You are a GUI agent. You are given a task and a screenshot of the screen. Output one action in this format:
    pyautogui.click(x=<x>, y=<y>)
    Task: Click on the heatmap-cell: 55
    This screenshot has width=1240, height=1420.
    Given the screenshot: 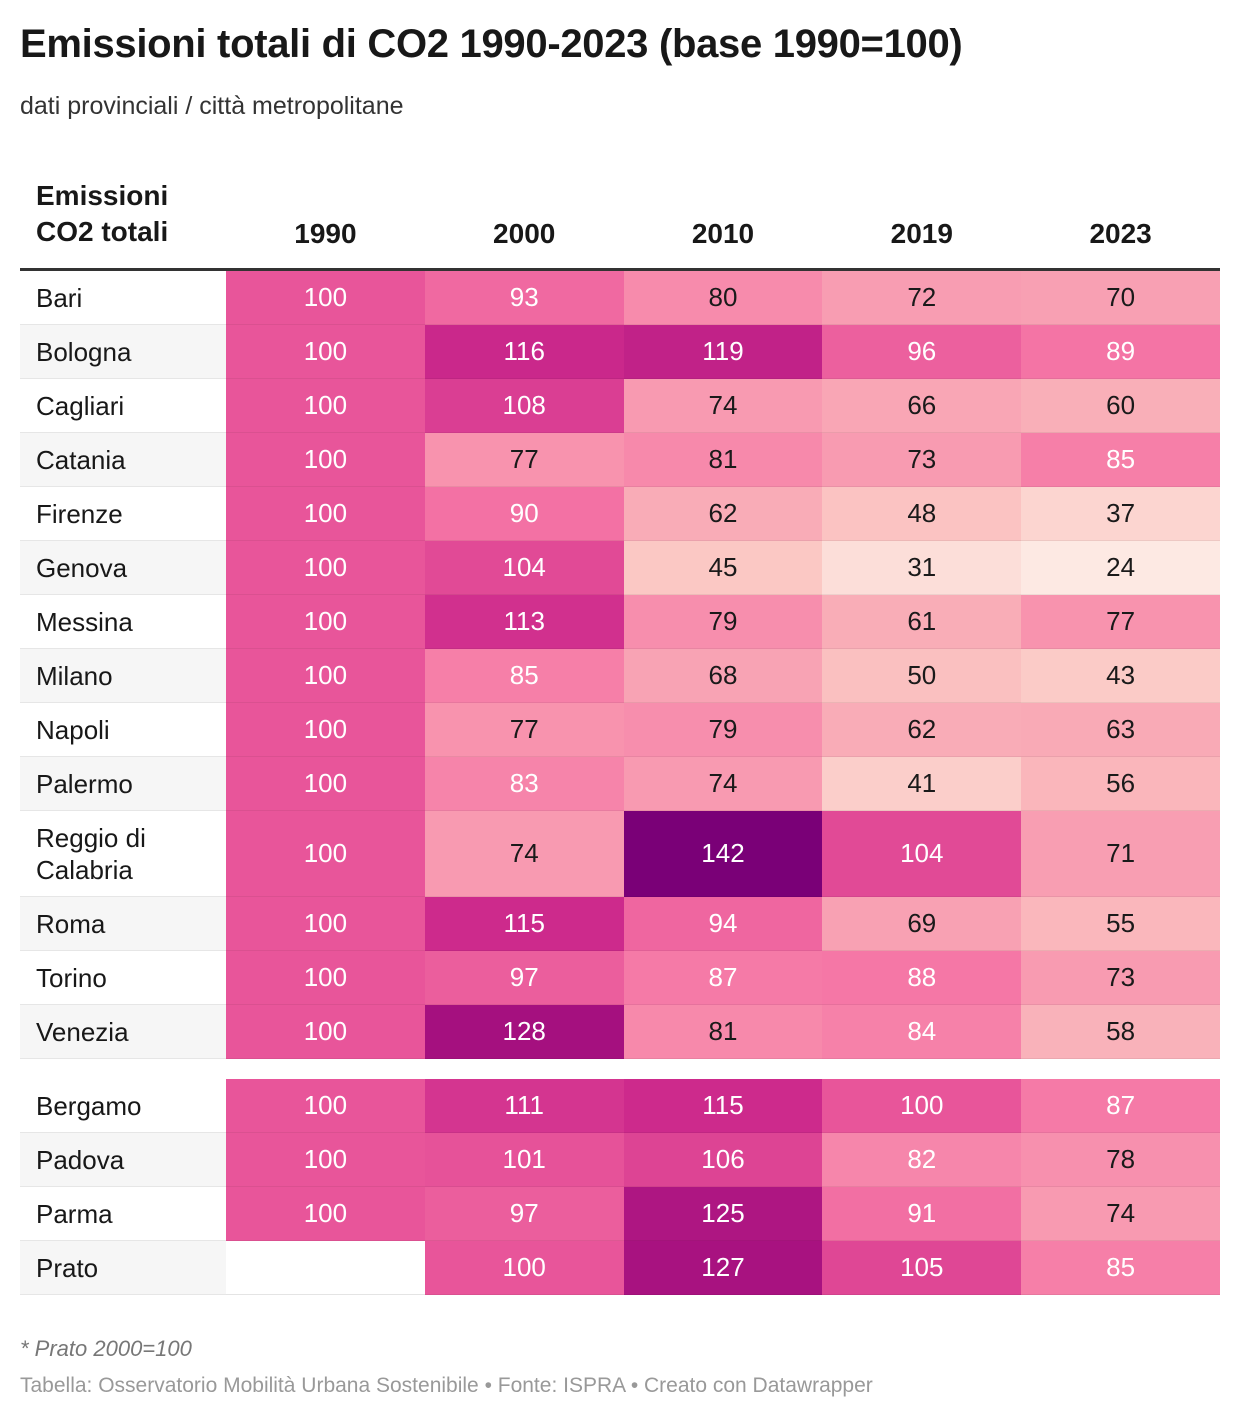 What is the action you would take?
    pyautogui.click(x=1120, y=923)
    